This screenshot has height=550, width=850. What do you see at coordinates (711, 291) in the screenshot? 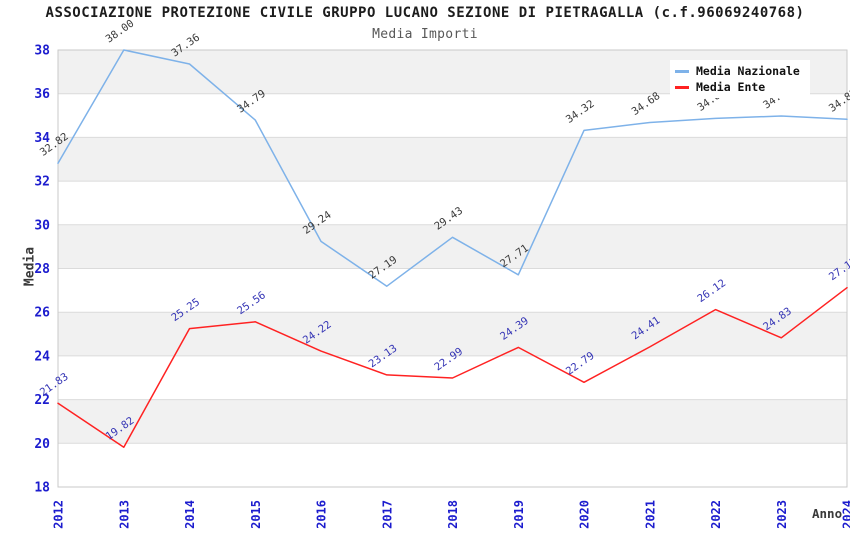
I see `point-label: 26.12` at bounding box center [711, 291].